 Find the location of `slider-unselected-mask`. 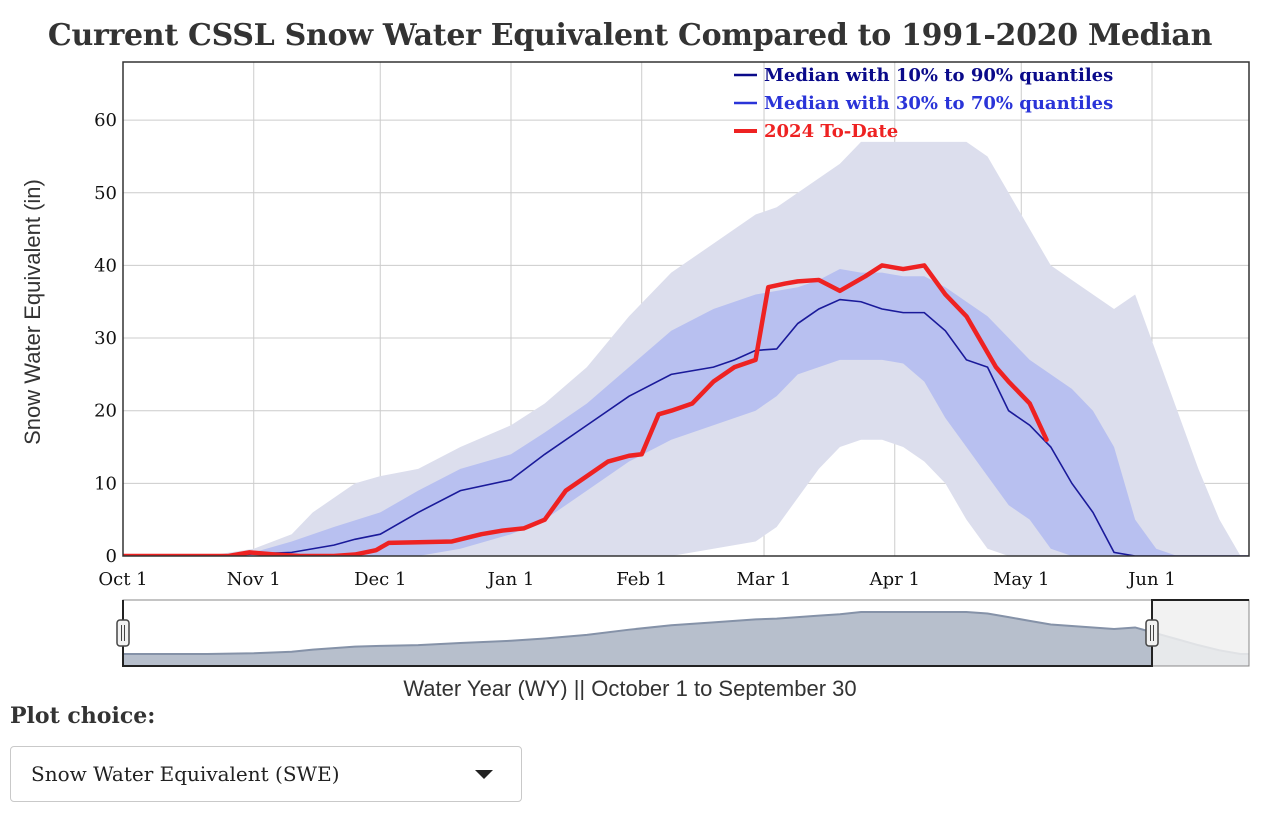

slider-unselected-mask is located at coordinates (1200, 633).